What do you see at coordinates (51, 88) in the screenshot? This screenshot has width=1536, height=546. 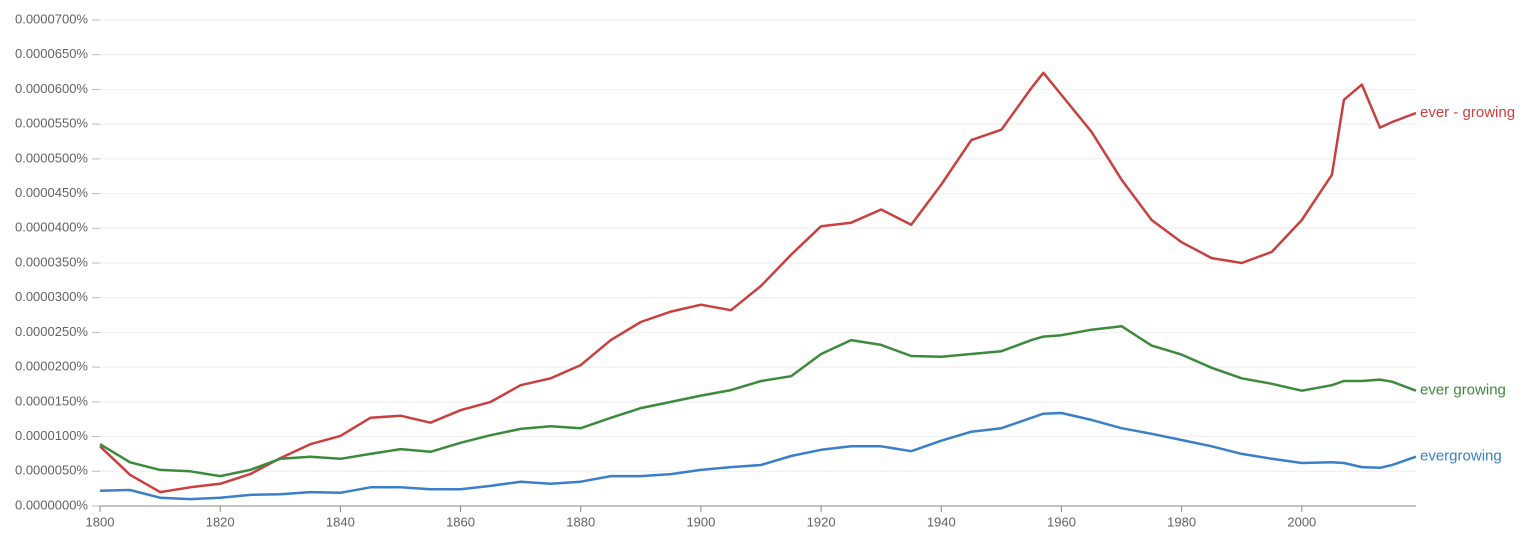 I see `y-tick-label: 0.0000600%` at bounding box center [51, 88].